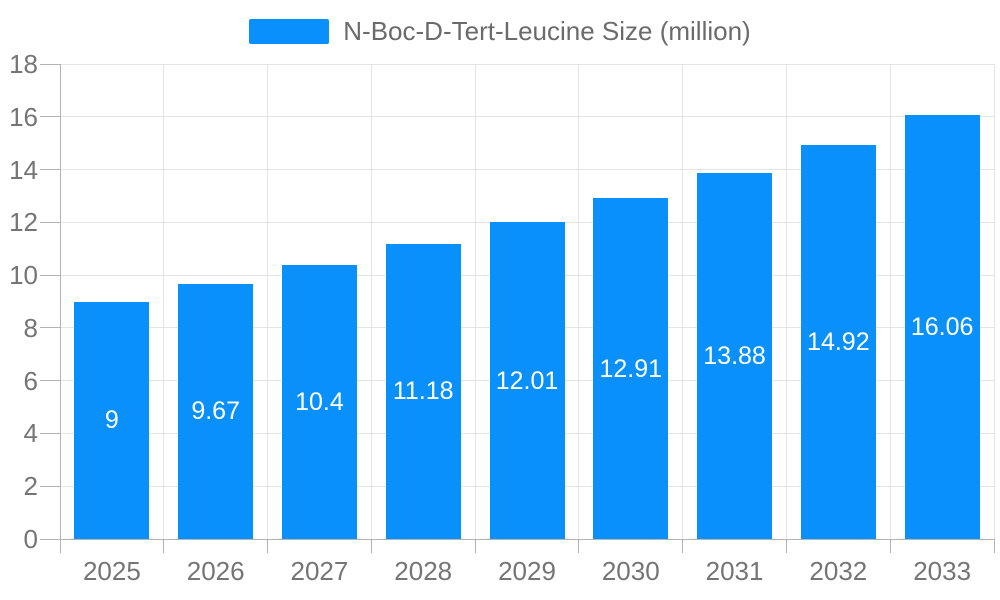  I want to click on legend: N-Boc-D-Tert-Leucine Size (million), so click(500, 31).